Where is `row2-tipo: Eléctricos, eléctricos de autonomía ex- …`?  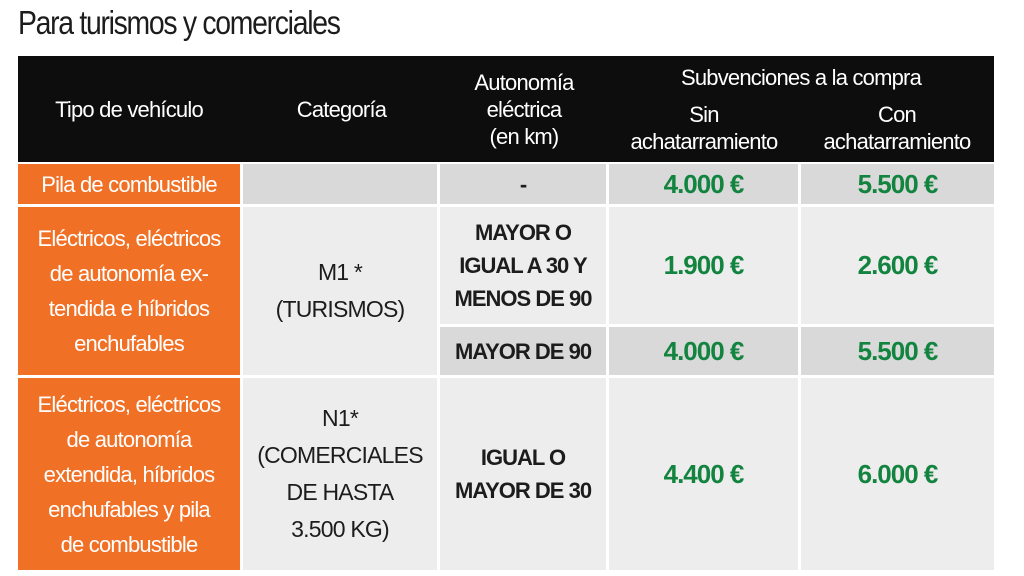 row2-tipo: Eléctricos, eléctricos de autonomía ex- … is located at coordinates (129, 291).